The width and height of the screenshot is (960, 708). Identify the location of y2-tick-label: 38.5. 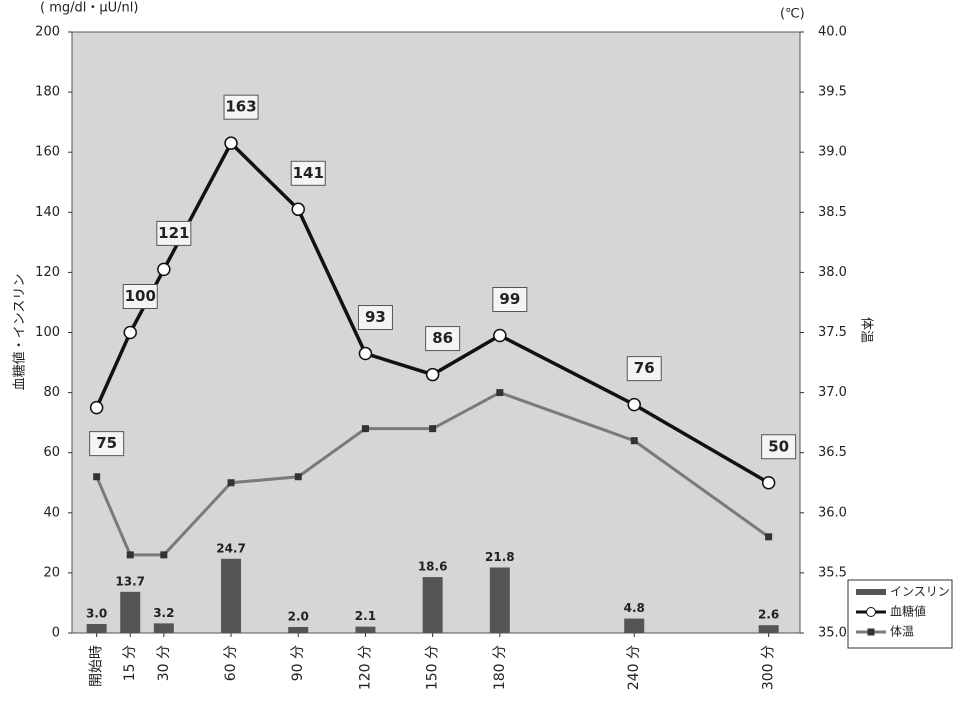
(832, 212).